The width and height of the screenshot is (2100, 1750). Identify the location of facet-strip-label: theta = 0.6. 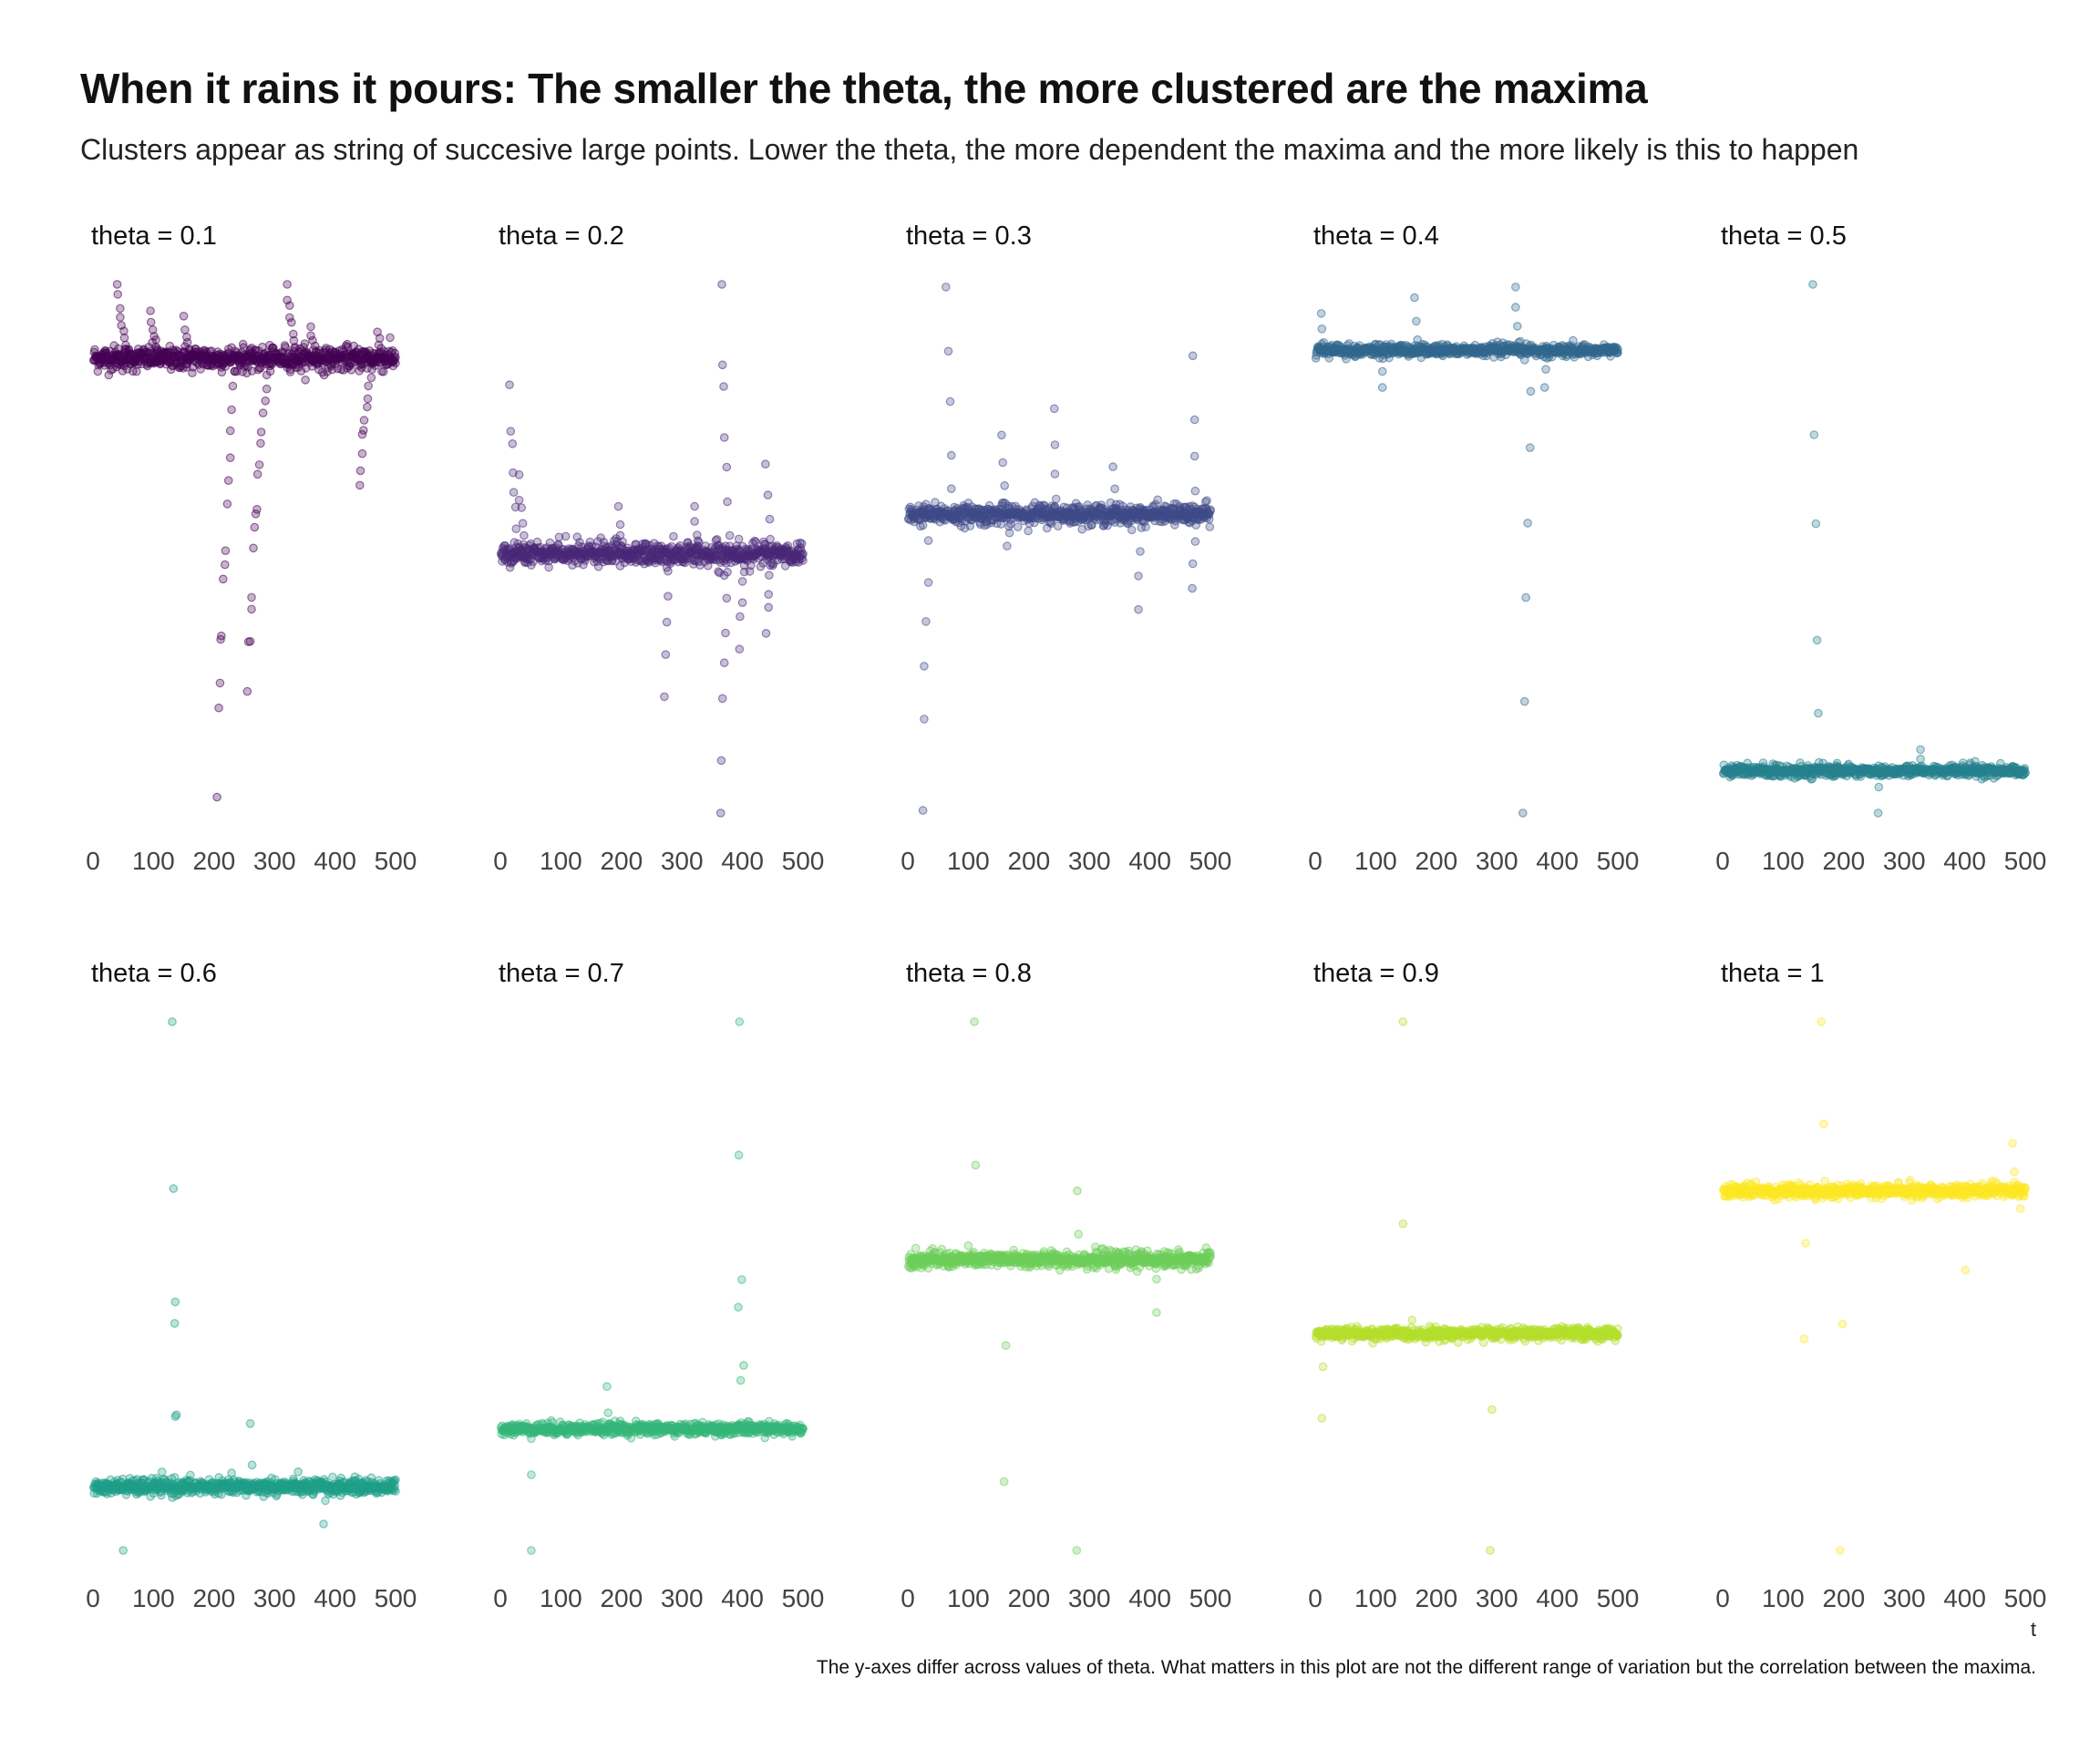
(154, 973).